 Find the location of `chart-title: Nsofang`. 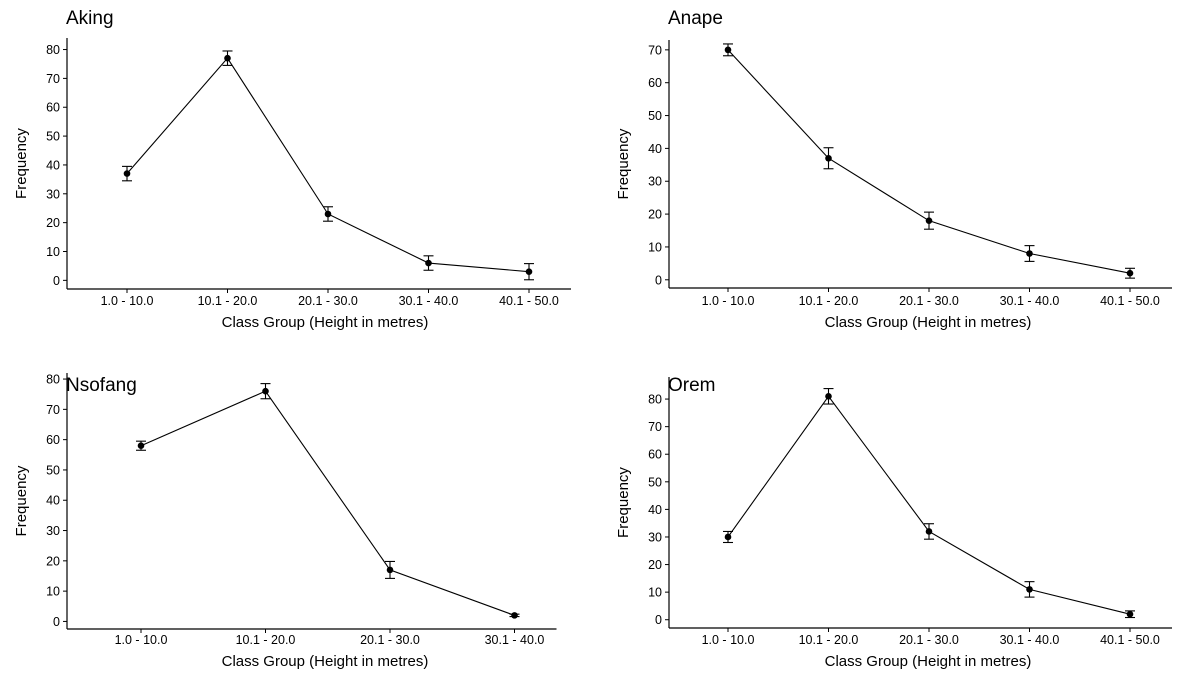

chart-title: Nsofang is located at coordinates (101, 385).